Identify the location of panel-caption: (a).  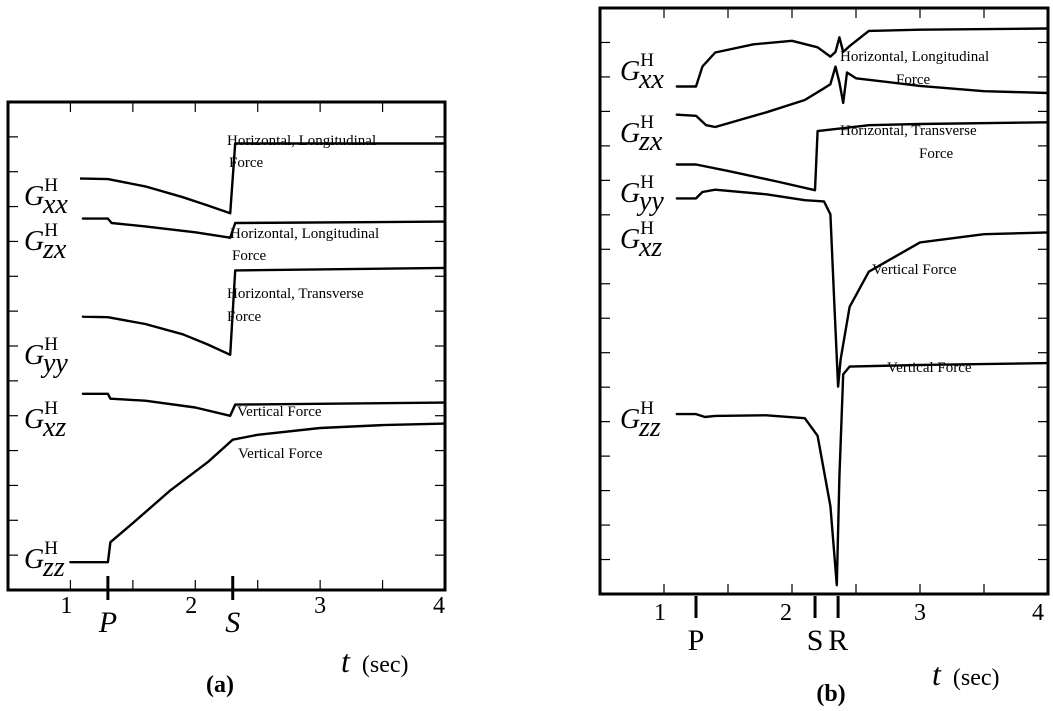
(220, 685).